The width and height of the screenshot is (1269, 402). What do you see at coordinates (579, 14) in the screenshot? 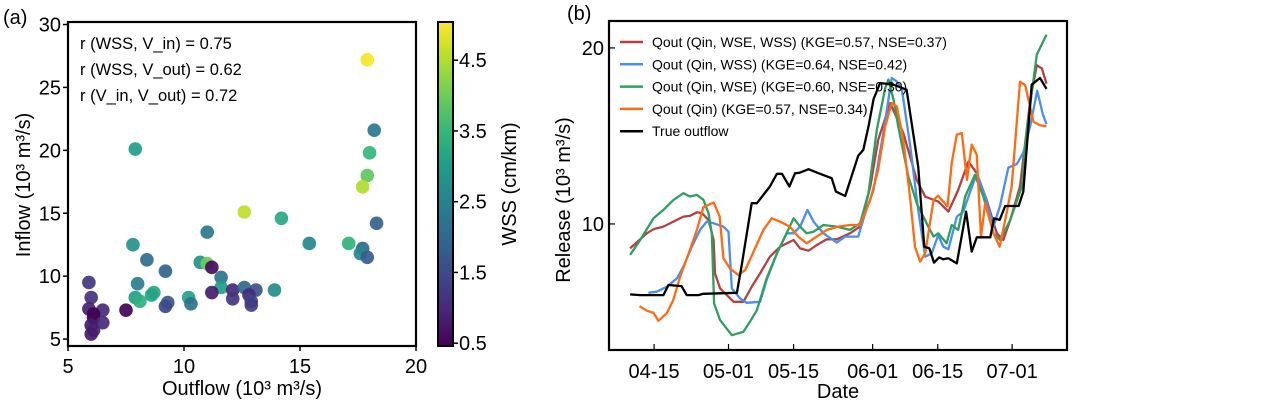
I see `panel-label-b: (b)` at bounding box center [579, 14].